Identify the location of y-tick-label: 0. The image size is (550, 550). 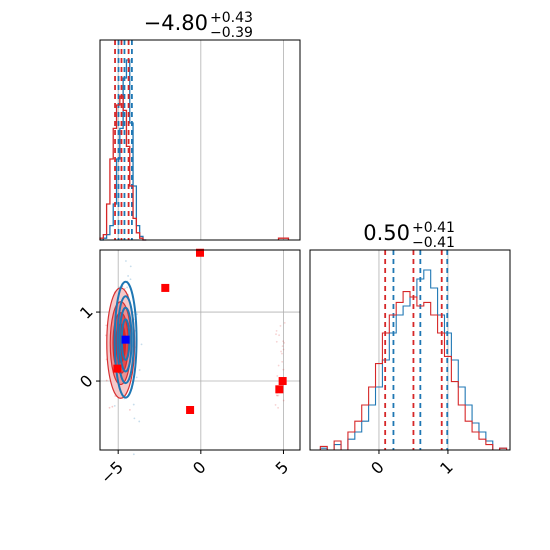
(86, 381).